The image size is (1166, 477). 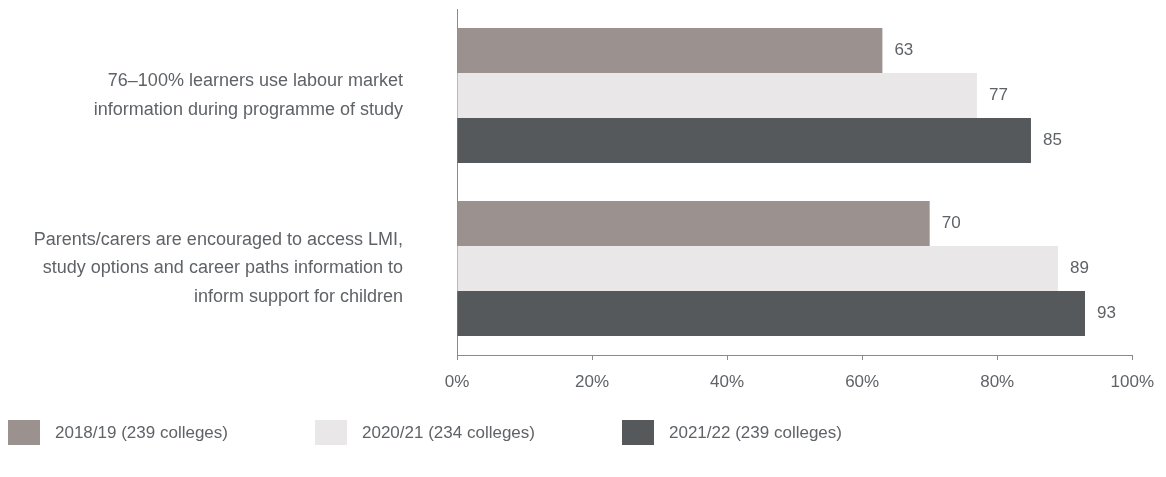 I want to click on x-tick-label: 60%, so click(x=862, y=381).